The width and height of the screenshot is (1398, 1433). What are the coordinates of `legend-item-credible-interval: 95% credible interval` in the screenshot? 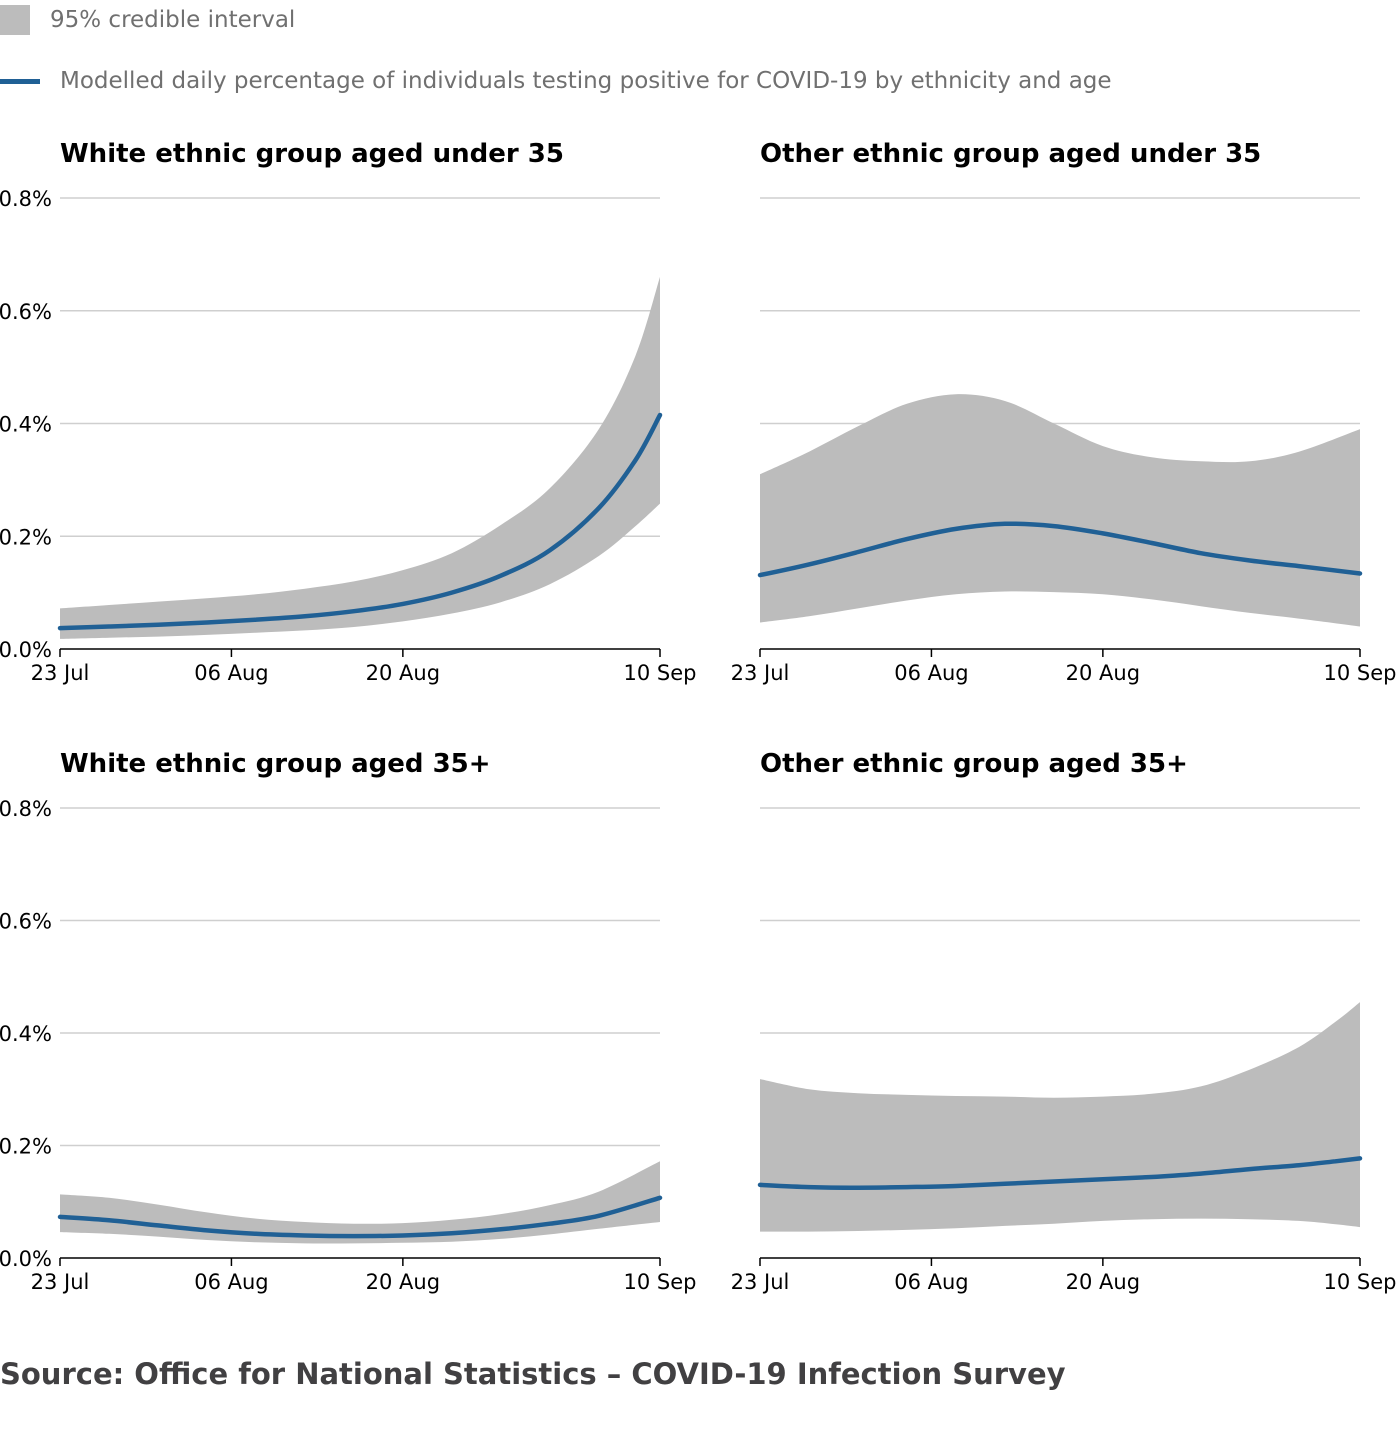 It's located at (147, 20).